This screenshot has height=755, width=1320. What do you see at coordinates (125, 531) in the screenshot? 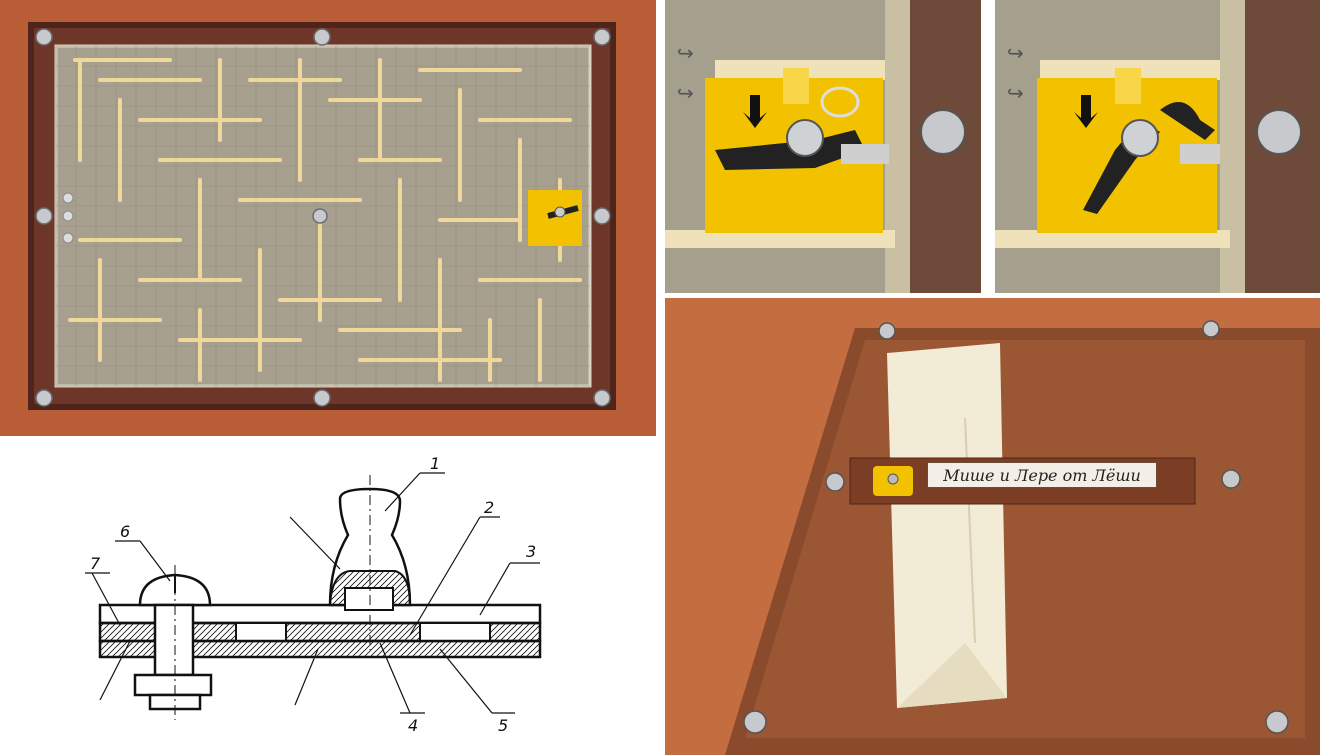
I see `callout-6: 6` at bounding box center [125, 531].